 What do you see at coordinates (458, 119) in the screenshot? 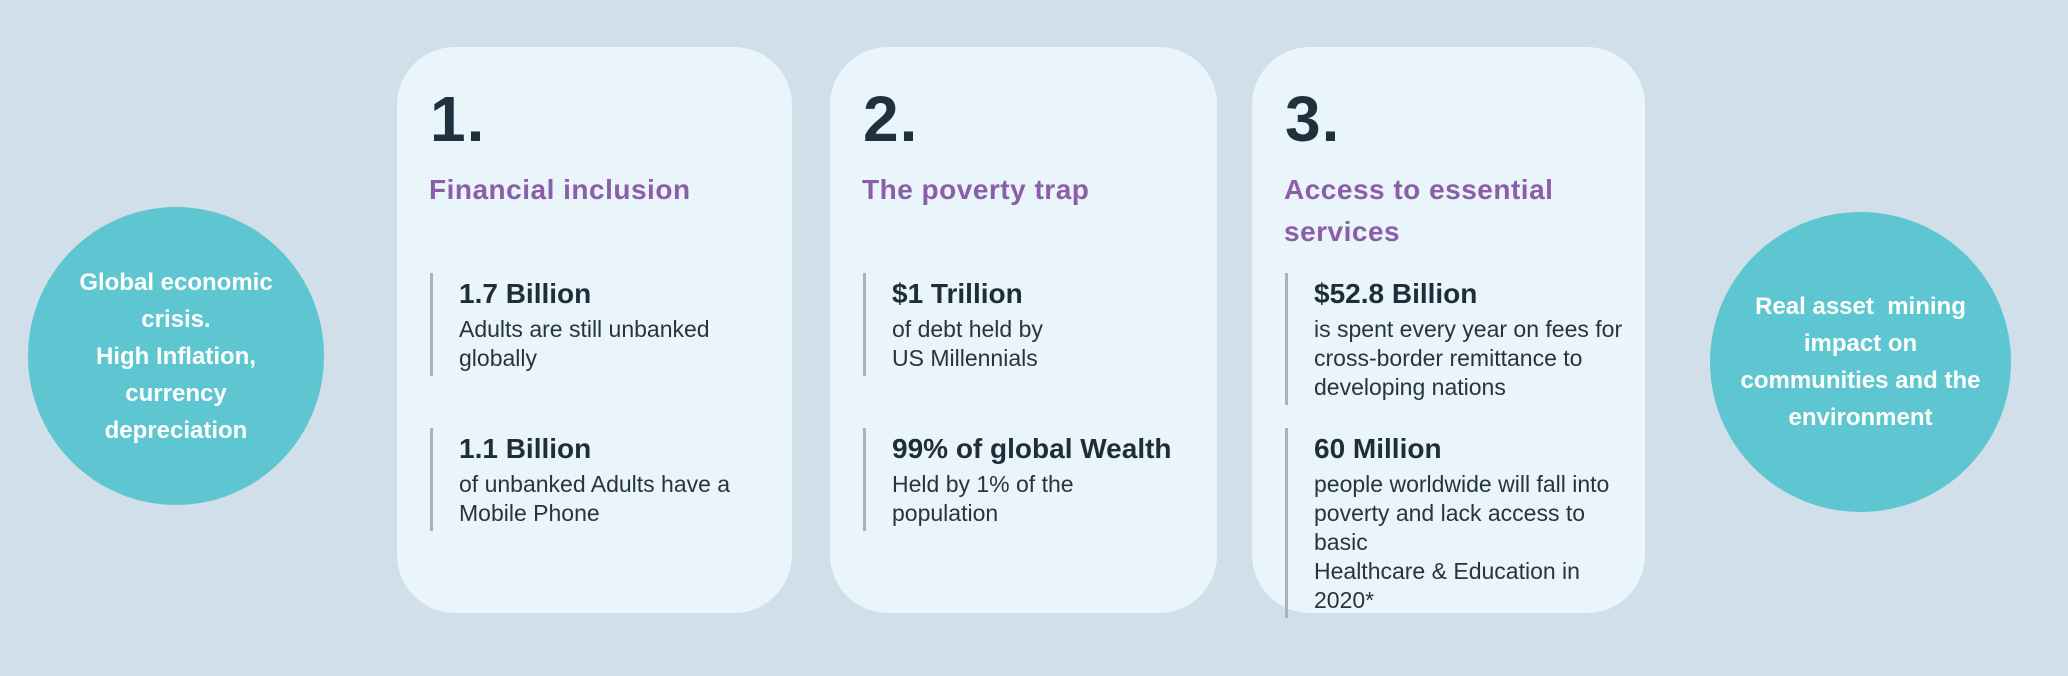
I see `card-number: 1.` at bounding box center [458, 119].